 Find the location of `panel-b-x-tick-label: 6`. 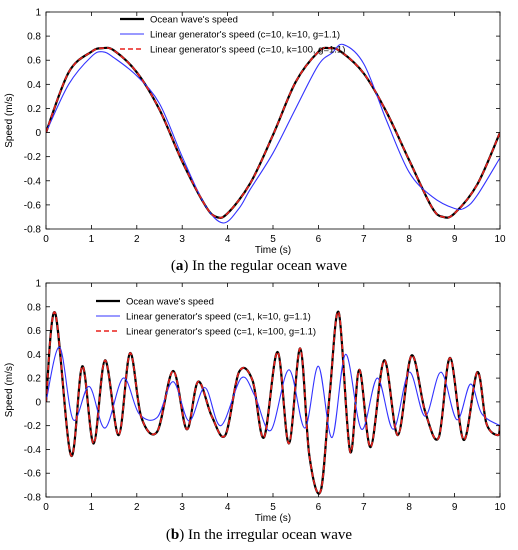

panel-b-x-tick-label: 6 is located at coordinates (319, 507).